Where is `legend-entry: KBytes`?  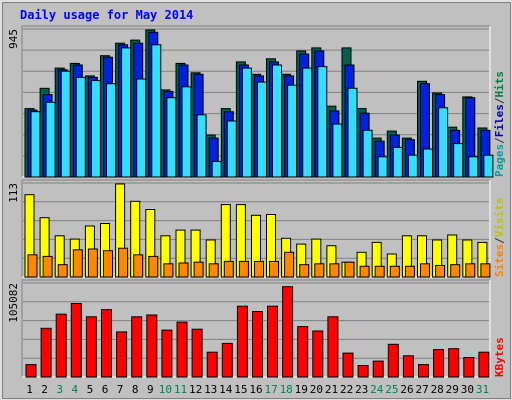 legend-entry: KBytes is located at coordinates (499, 357).